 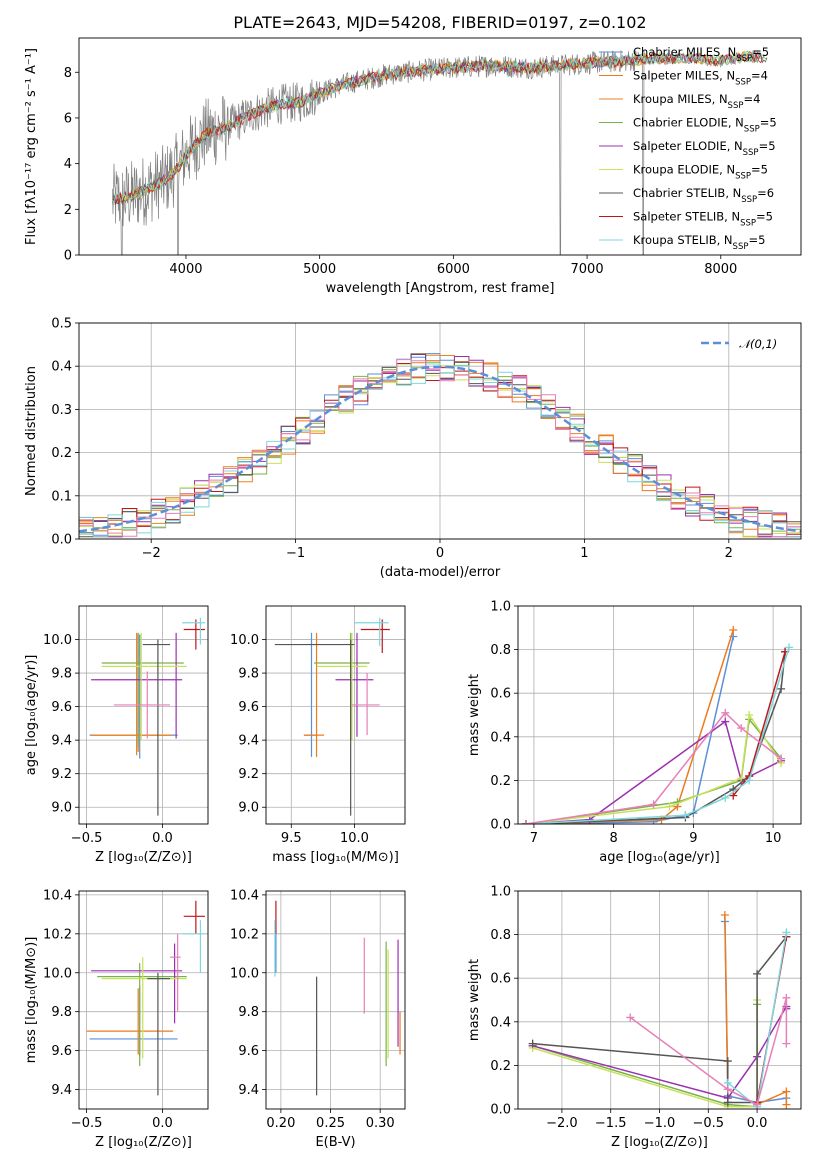 I want to click on plot-area-residual_histogram, so click(x=440, y=446).